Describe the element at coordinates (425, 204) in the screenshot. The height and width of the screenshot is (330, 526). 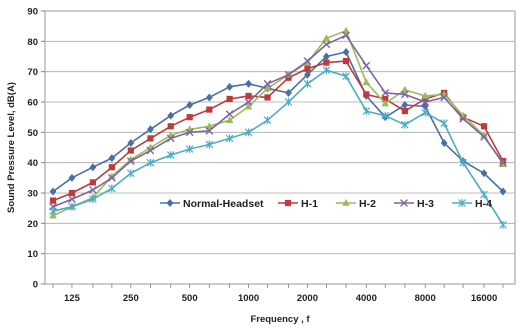
I see `legend-label-h-3: H-3` at that location.